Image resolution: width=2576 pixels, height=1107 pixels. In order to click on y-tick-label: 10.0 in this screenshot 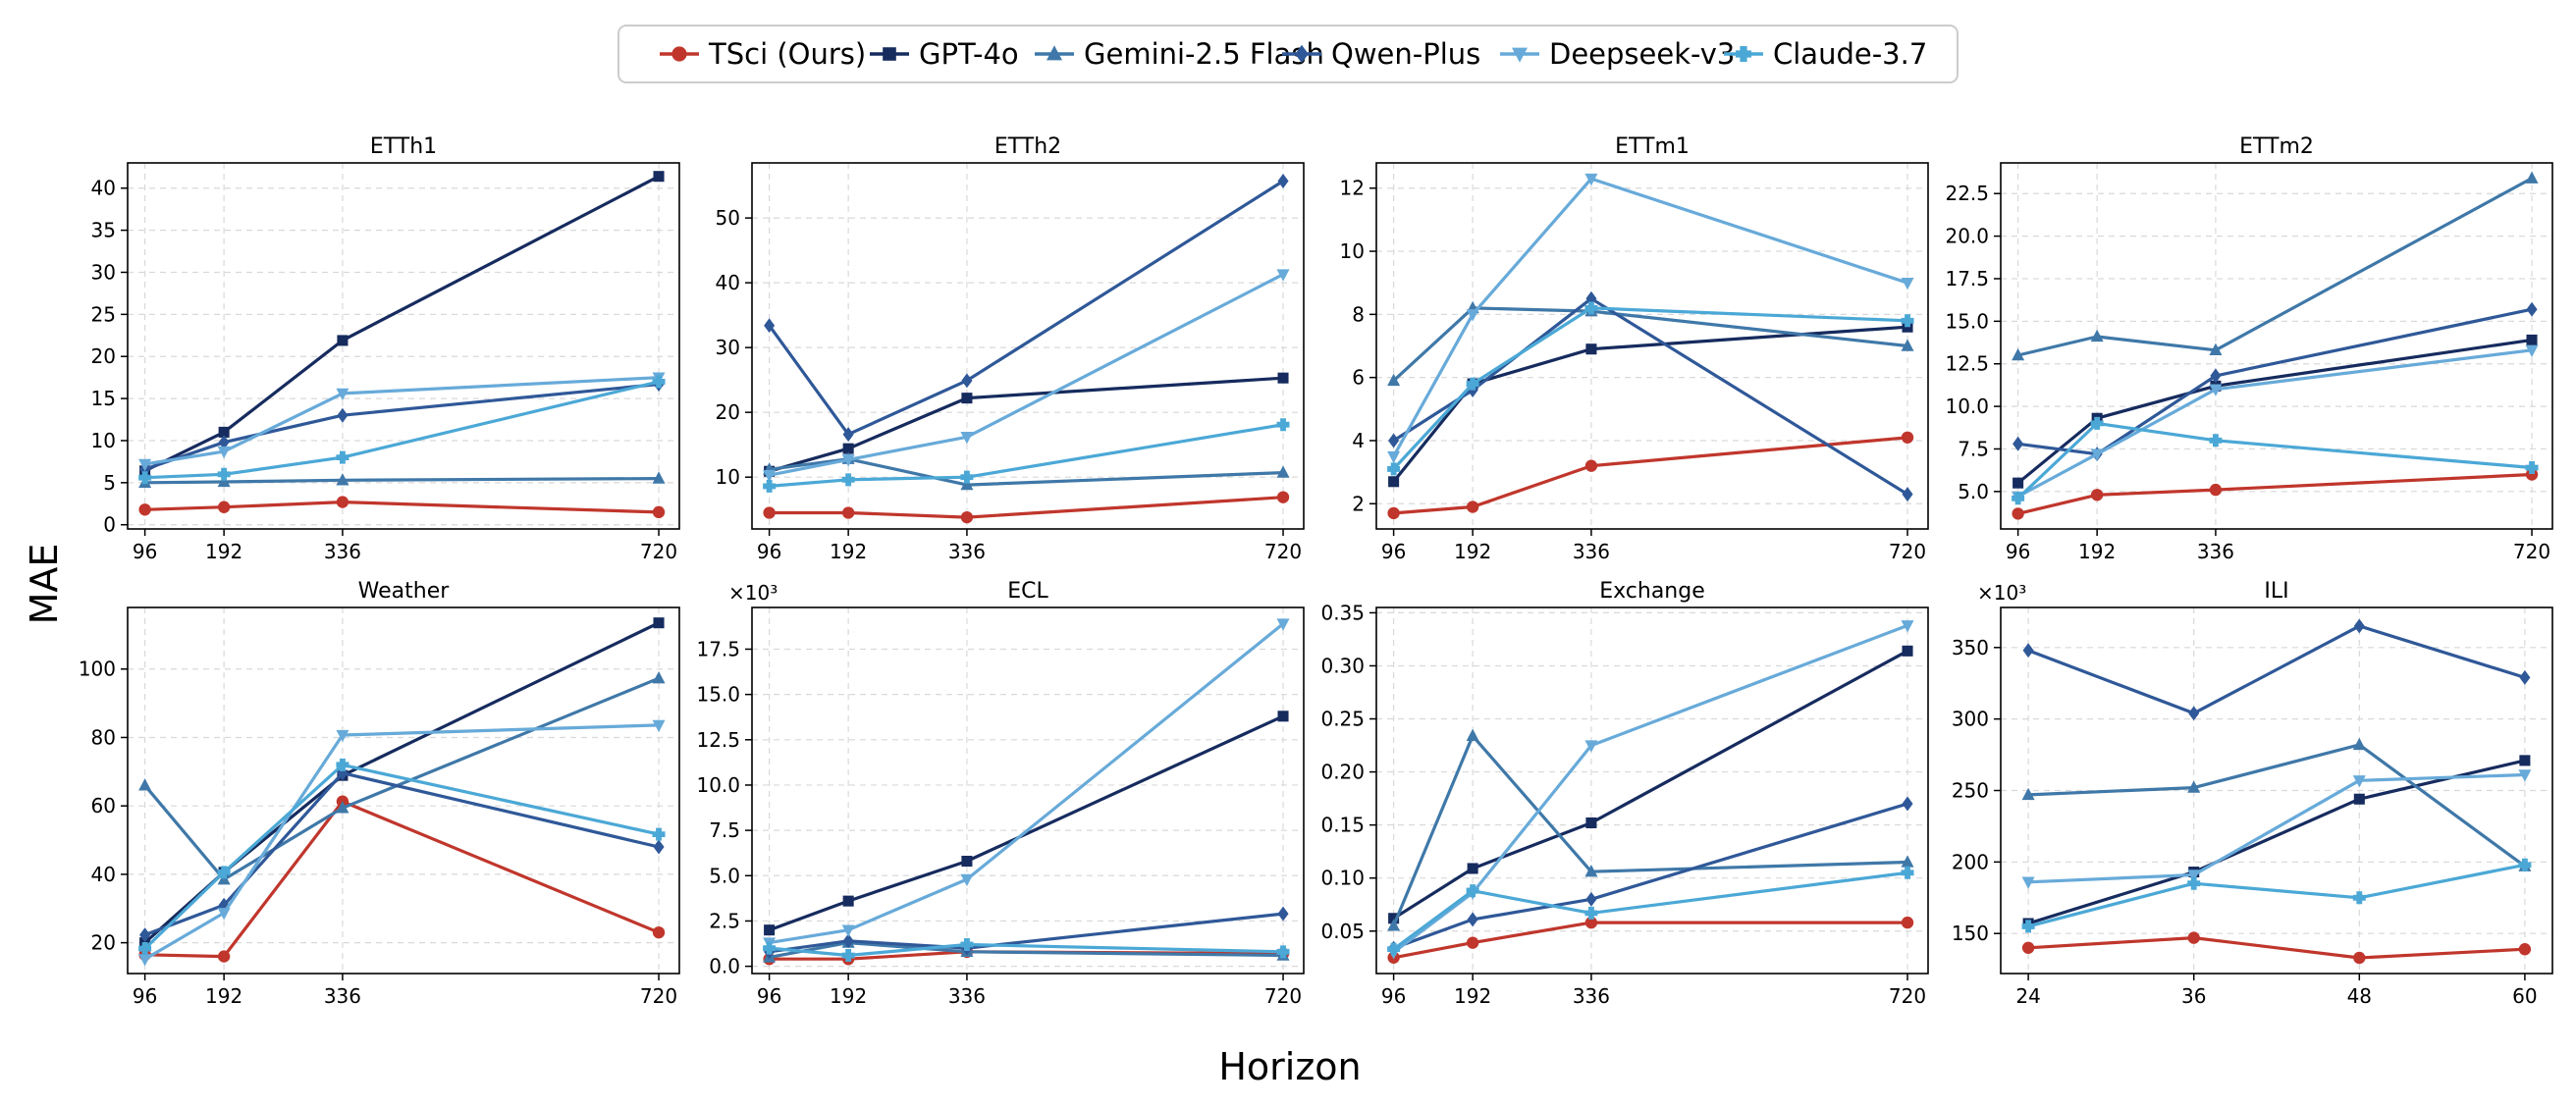, I will do `click(718, 785)`.